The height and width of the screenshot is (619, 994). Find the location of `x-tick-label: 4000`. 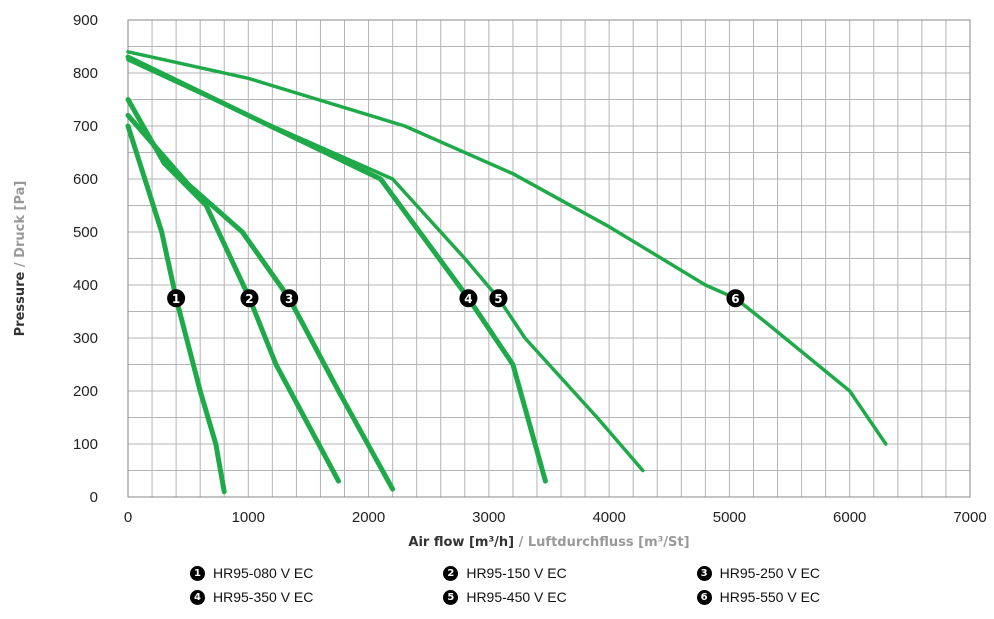

x-tick-label: 4000 is located at coordinates (608, 517).